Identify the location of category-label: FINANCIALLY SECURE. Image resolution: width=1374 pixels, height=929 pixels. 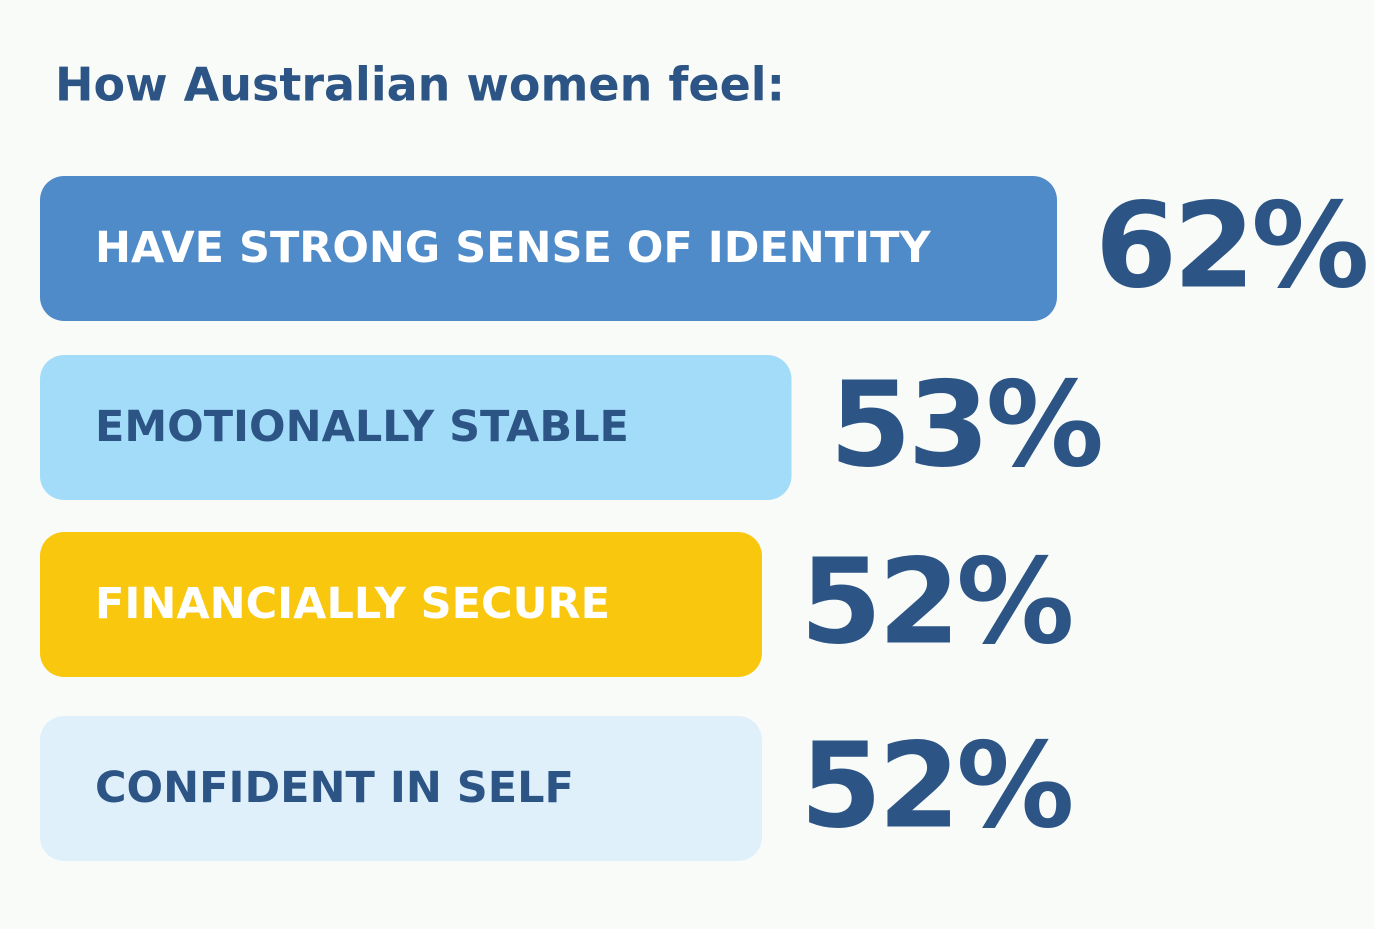
(352, 604).